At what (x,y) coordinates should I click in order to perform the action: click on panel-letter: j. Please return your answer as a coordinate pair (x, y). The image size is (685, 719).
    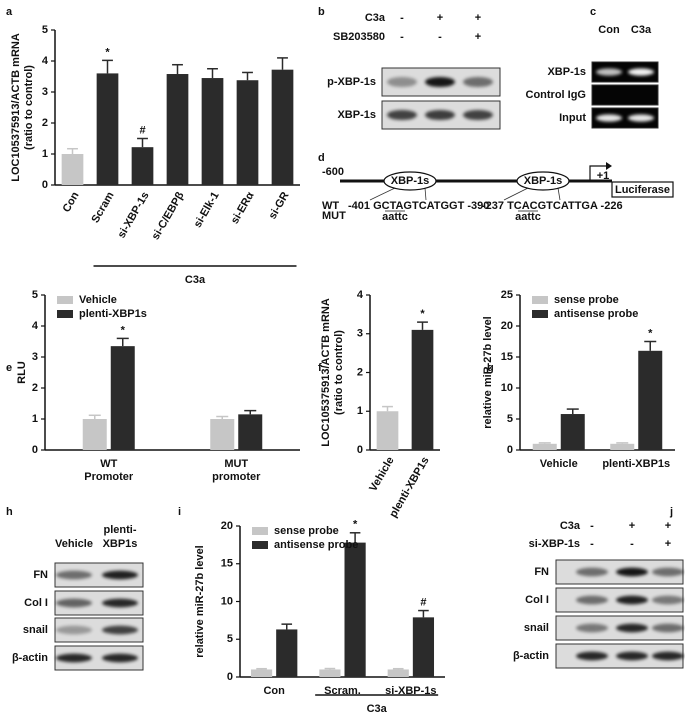
    Looking at the image, I should click on (671, 512).